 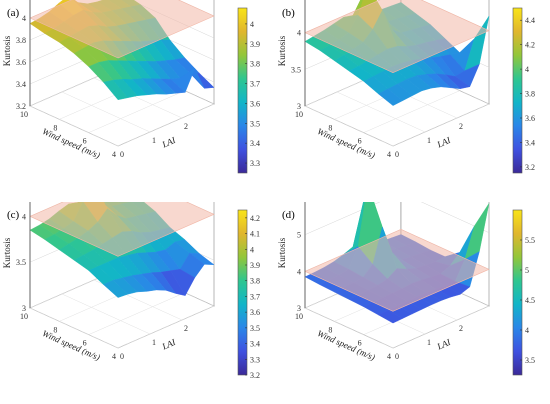 What do you see at coordinates (255, 163) in the screenshot?
I see `colorbar-tick-label: 3.3` at bounding box center [255, 163].